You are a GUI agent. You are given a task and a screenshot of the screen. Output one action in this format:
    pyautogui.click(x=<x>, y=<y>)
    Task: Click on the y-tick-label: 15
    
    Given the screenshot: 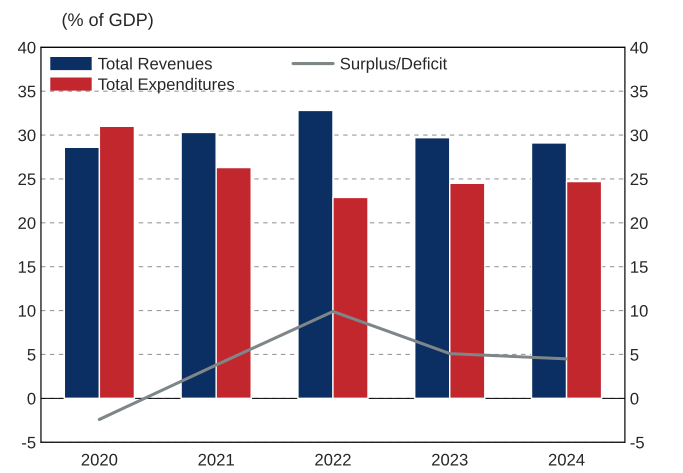 What is the action you would take?
    pyautogui.click(x=27, y=267)
    